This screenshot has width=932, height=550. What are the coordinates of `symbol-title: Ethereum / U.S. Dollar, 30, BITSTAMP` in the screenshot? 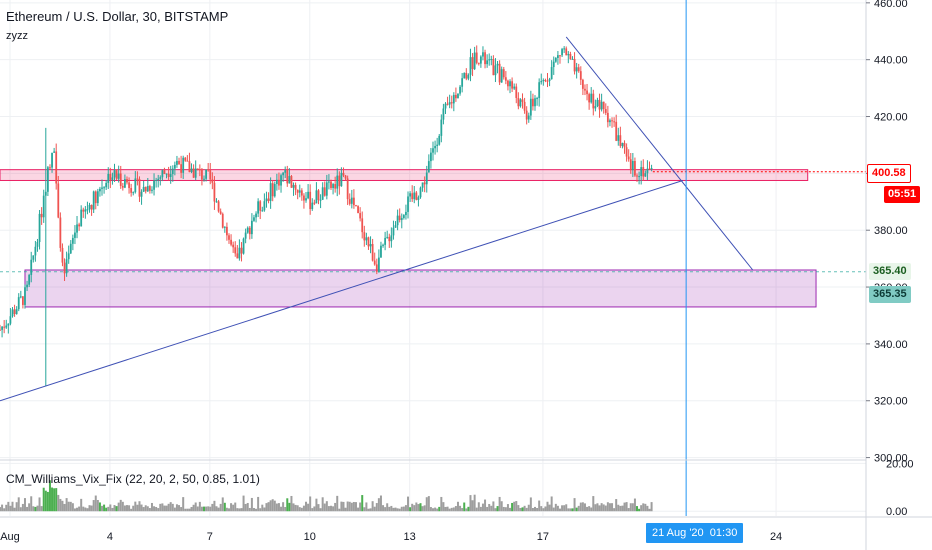 It's located at (117, 16).